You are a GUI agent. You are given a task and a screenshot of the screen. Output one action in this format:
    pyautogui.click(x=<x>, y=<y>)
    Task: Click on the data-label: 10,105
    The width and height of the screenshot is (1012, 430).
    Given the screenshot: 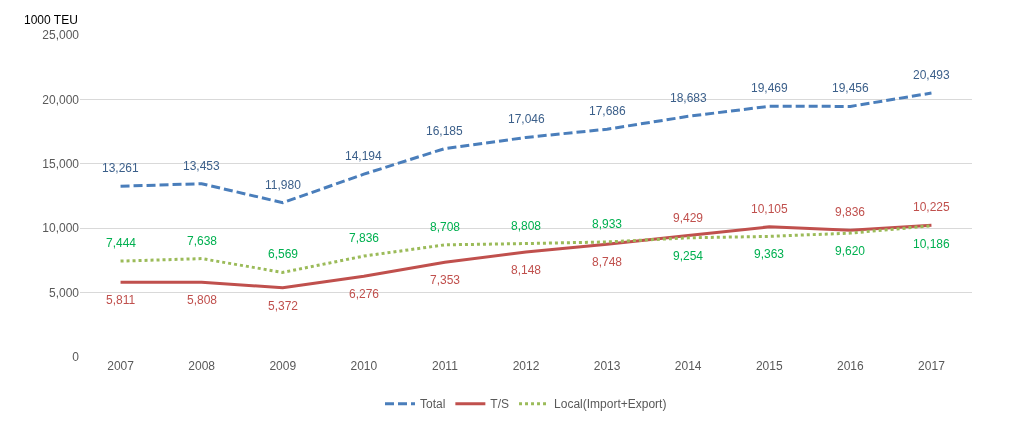 What is the action you would take?
    pyautogui.click(x=770, y=209)
    